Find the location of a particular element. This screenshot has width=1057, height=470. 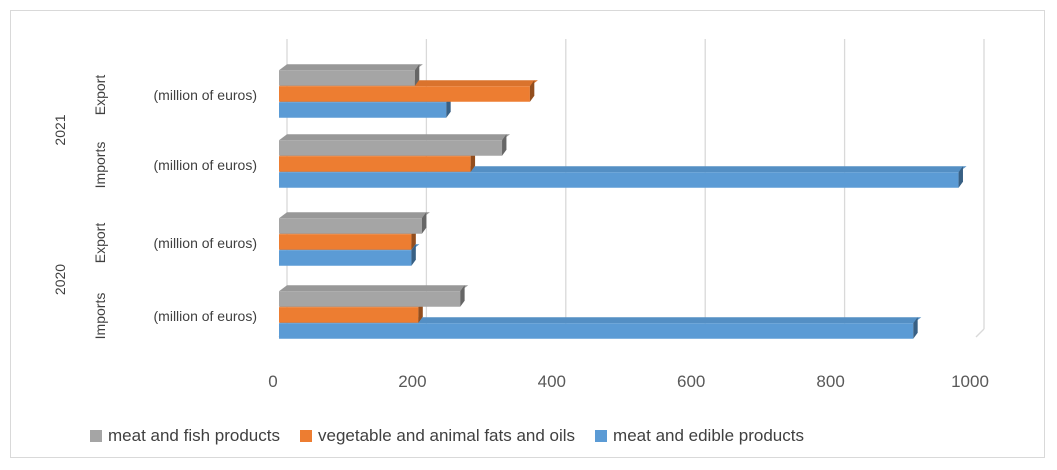

x-tick-label-400: 400 is located at coordinates (552, 381).